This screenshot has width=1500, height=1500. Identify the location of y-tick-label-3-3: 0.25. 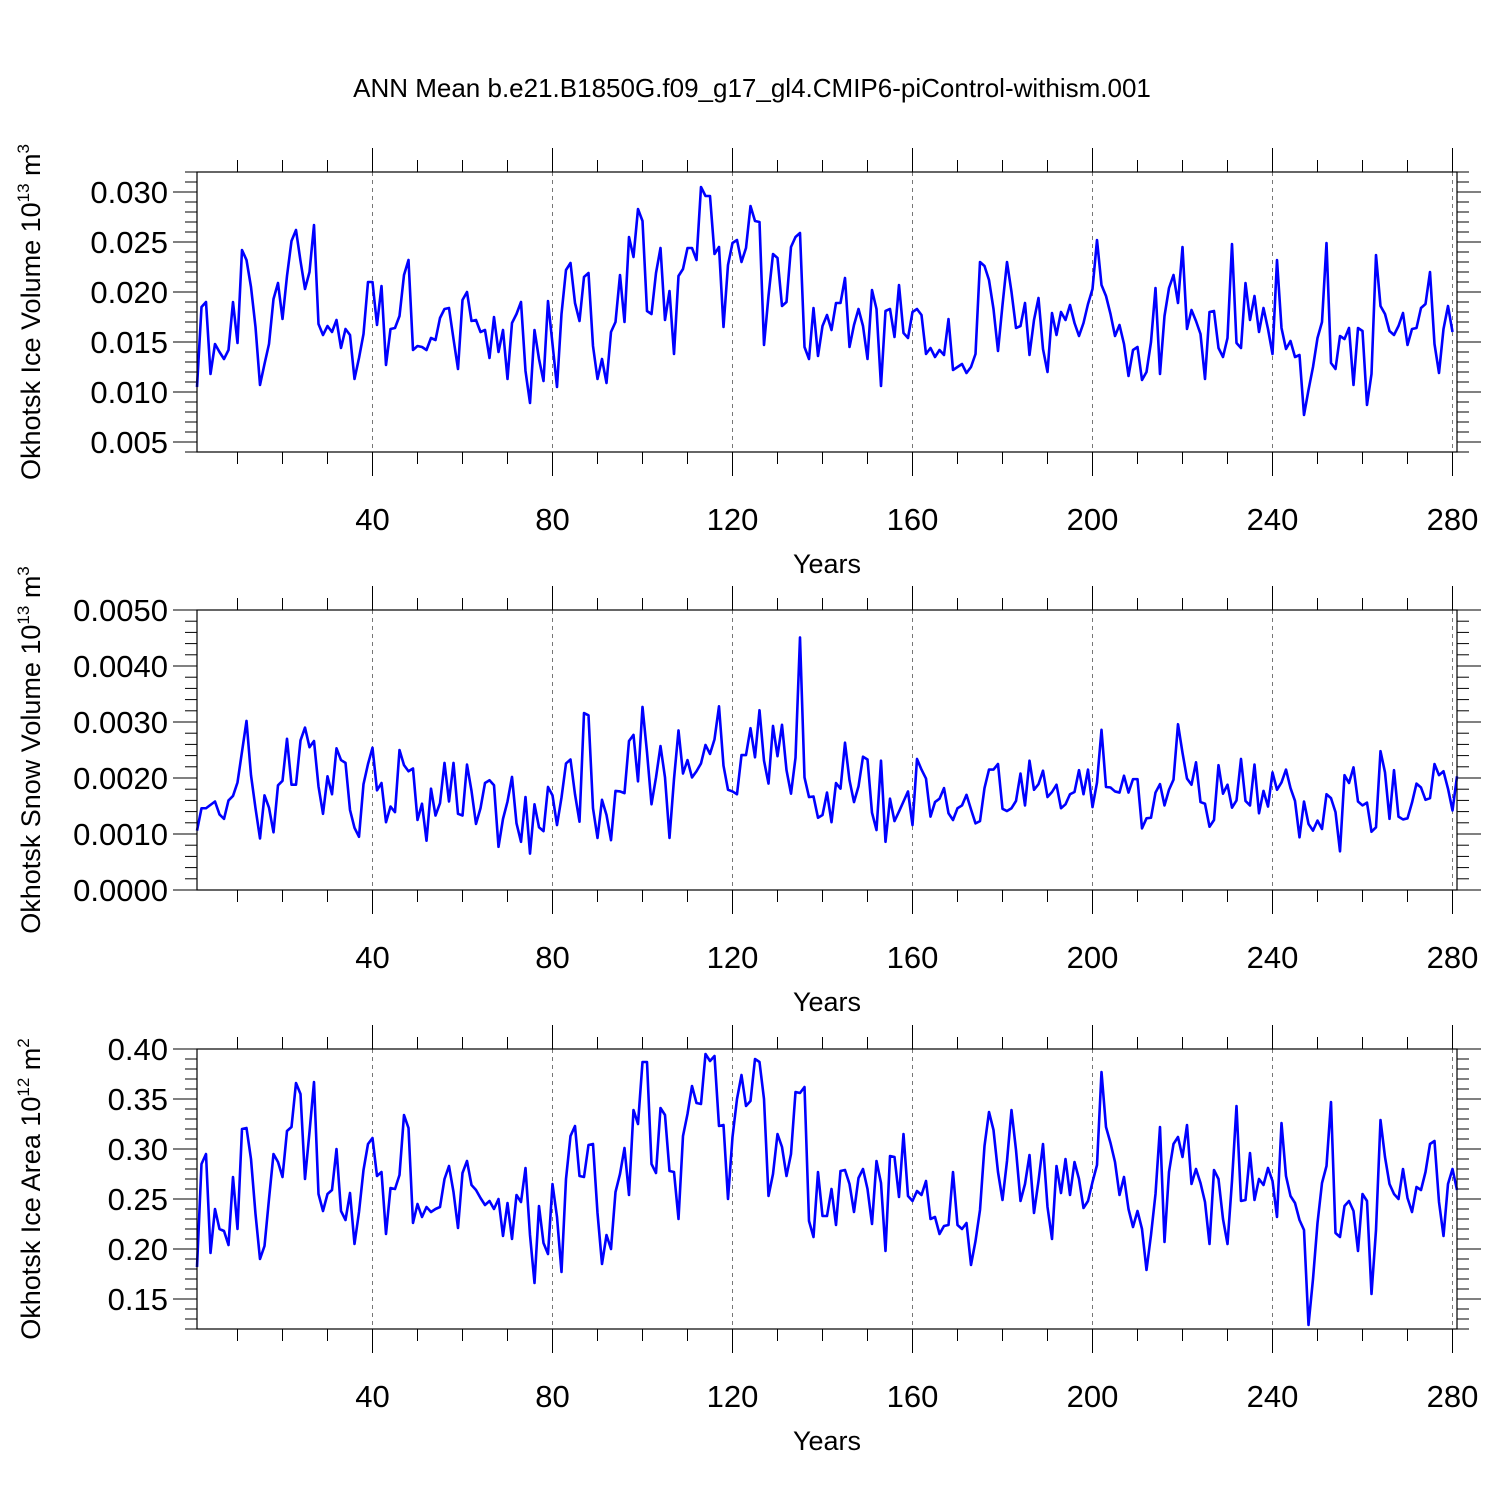
(138, 1199).